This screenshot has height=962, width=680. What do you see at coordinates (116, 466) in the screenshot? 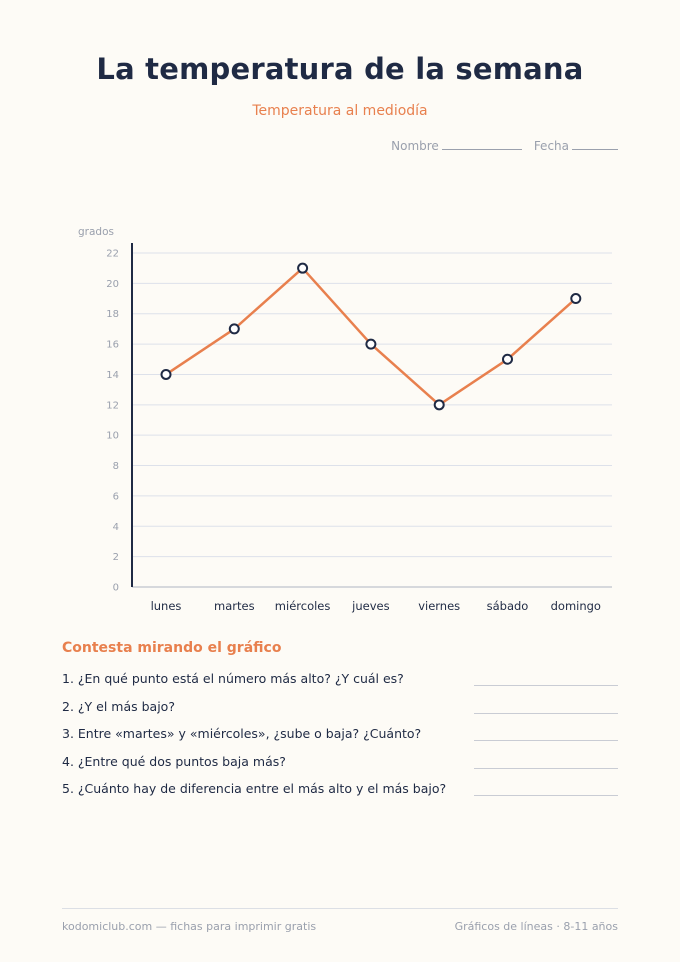
I see `y-tick-label: 8` at bounding box center [116, 466].